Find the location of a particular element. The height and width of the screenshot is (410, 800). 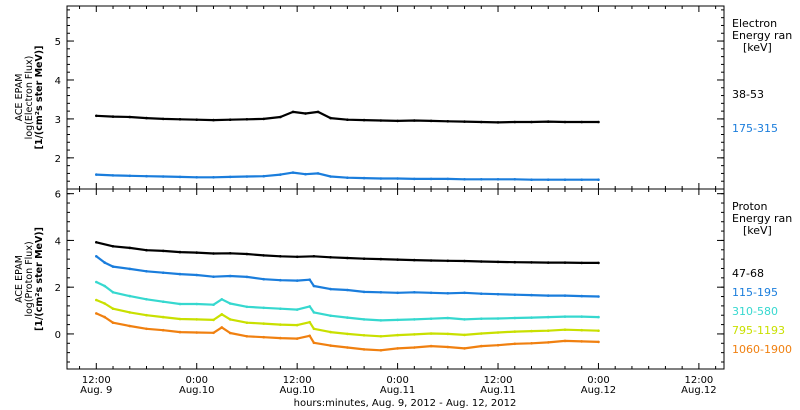

legend-entry: 1060-1900 is located at coordinates (762, 349).